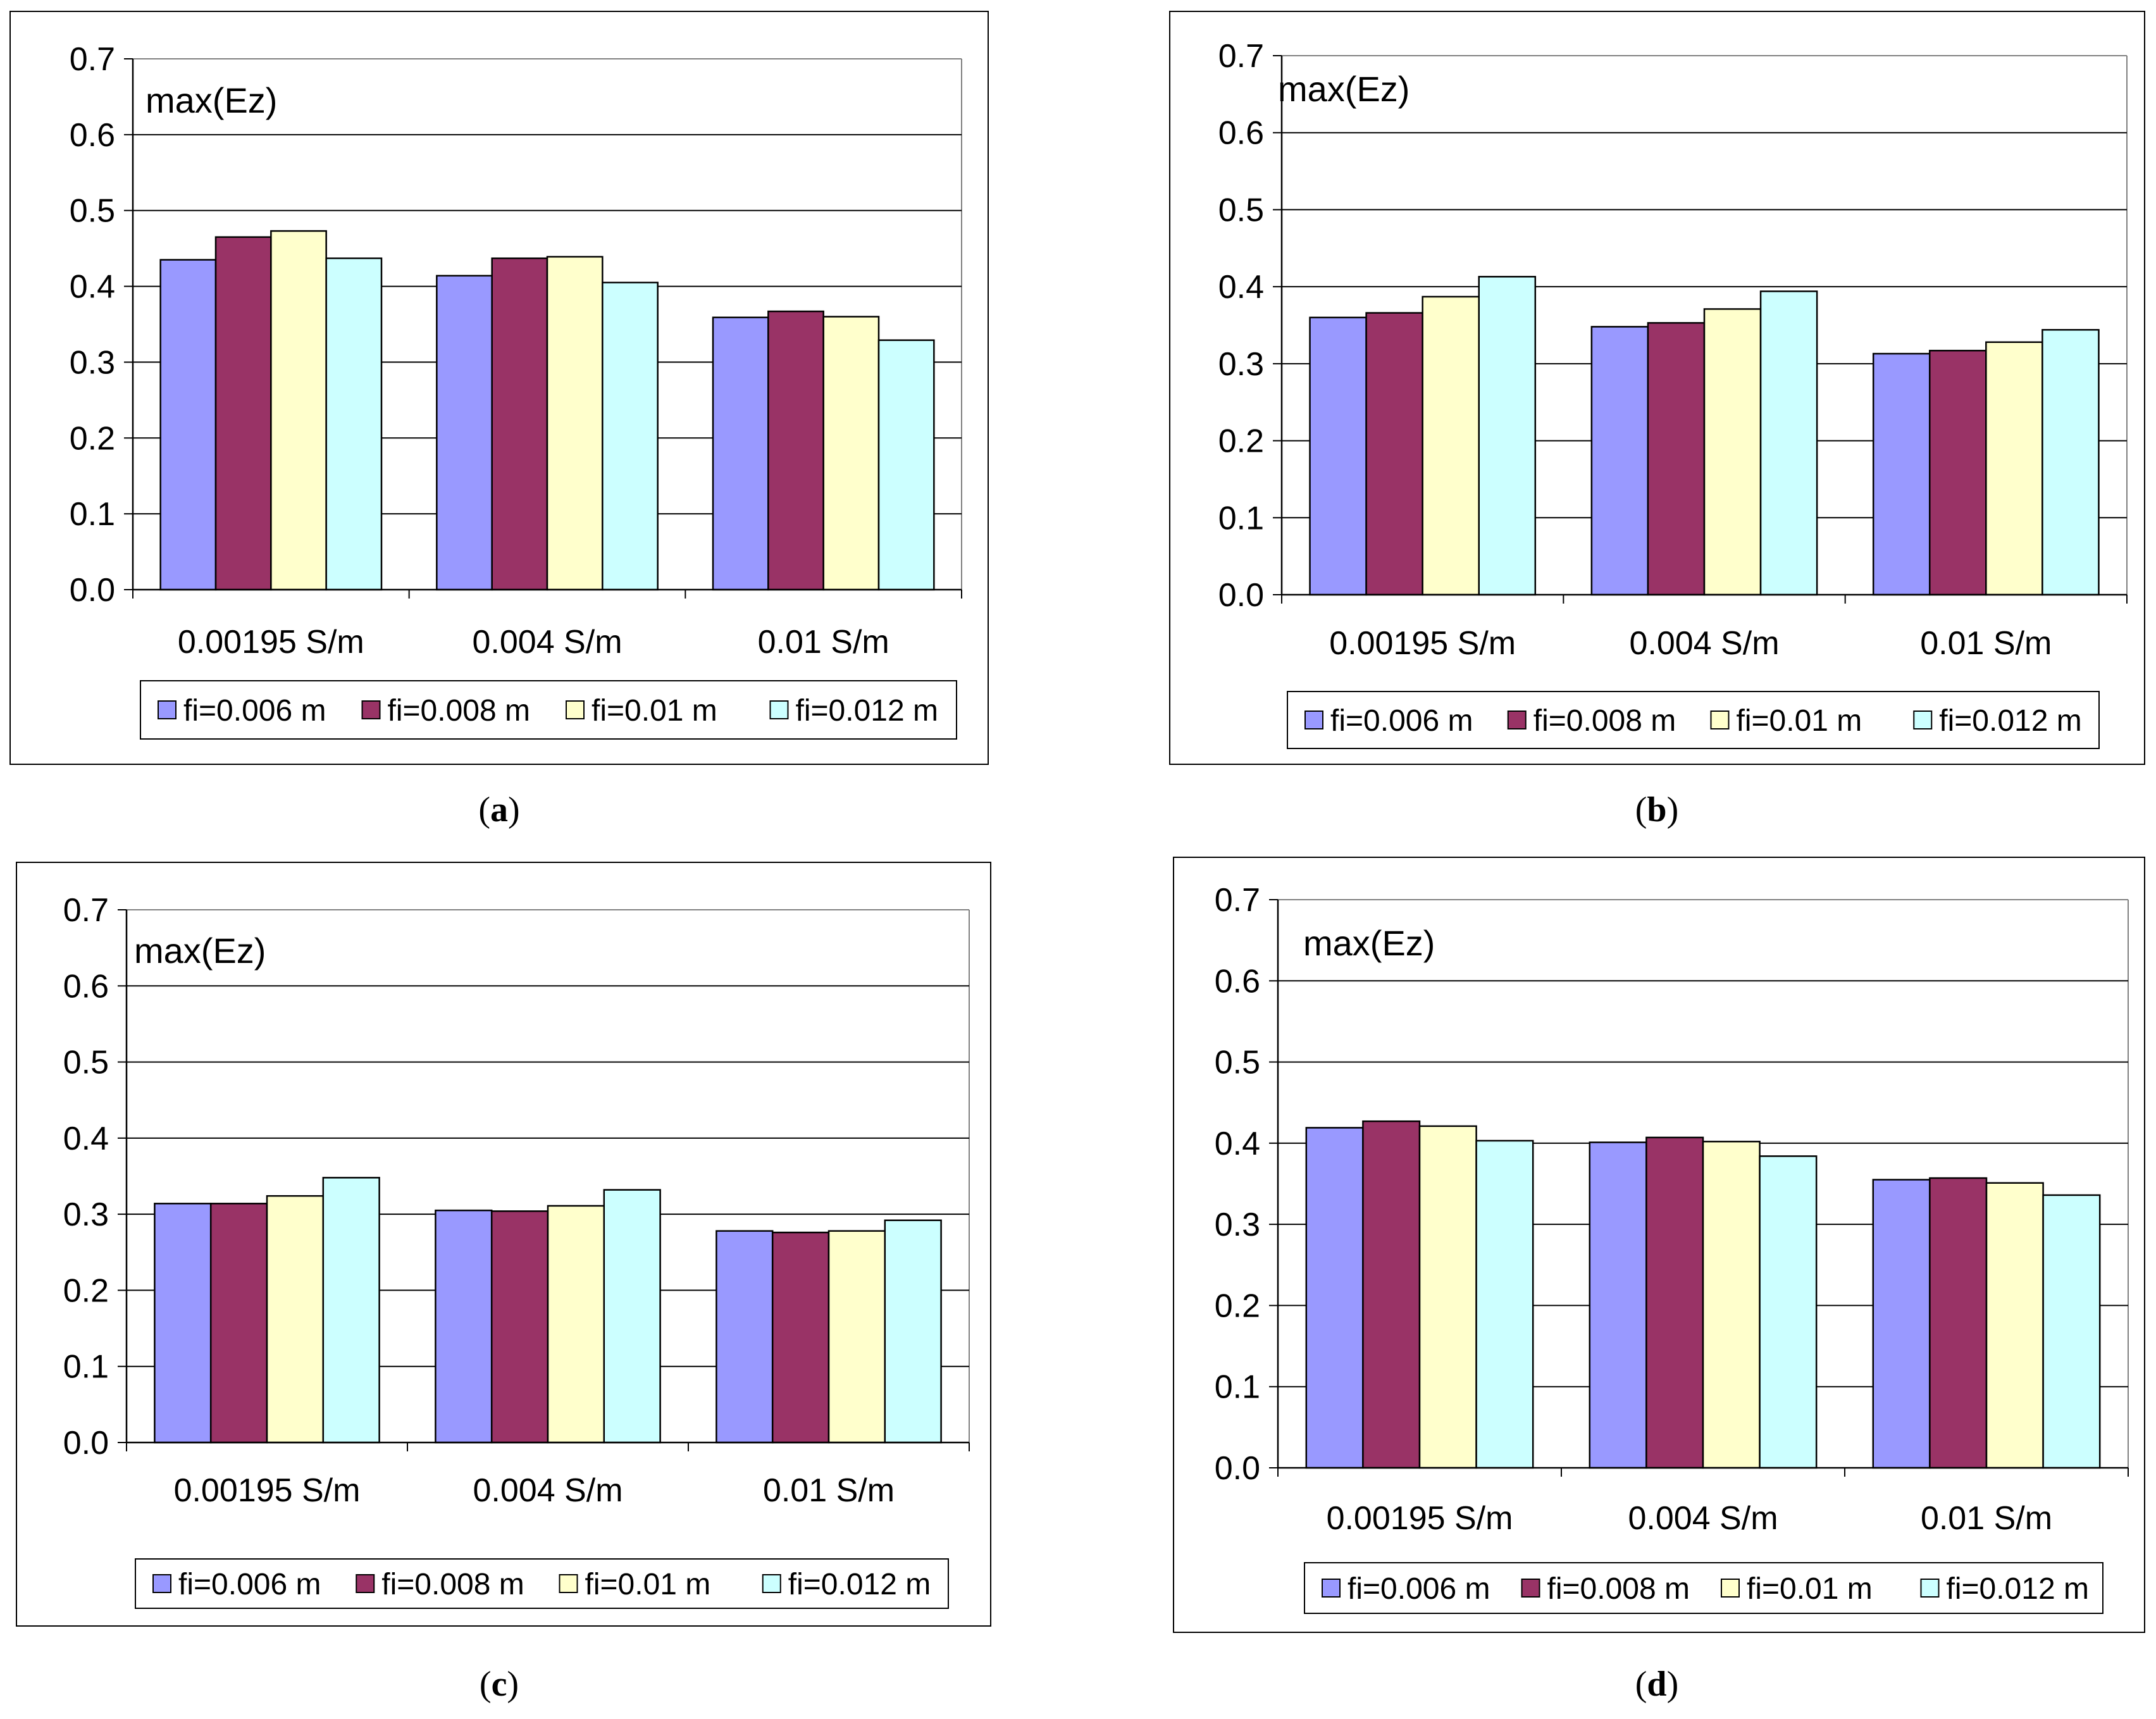 This screenshot has width=2156, height=1719. Describe the element at coordinates (1656, 1684) in the screenshot. I see `panel-caption: (d)` at that location.